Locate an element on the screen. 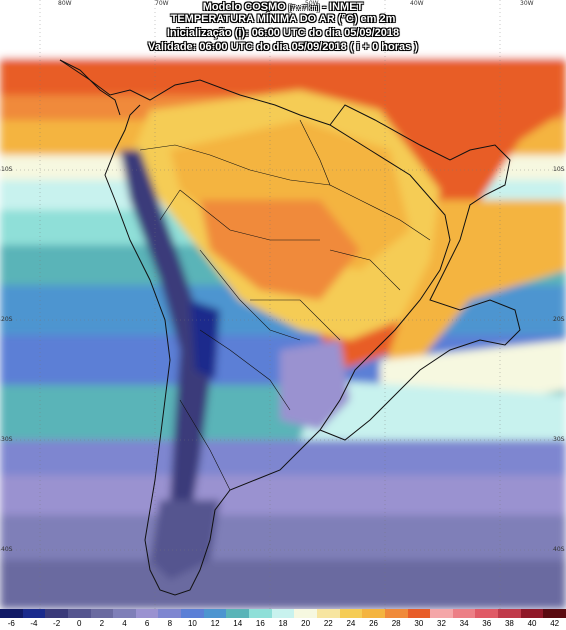  colorbar-label-12: 18 is located at coordinates (283, 623).